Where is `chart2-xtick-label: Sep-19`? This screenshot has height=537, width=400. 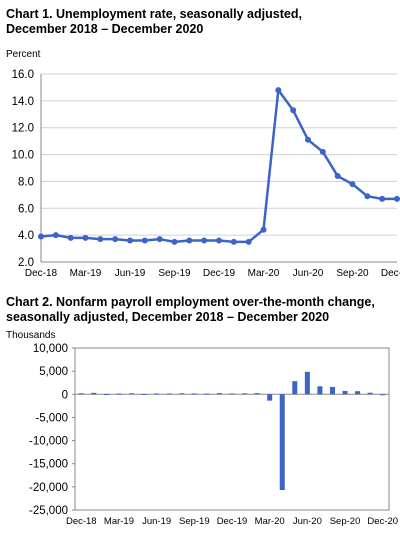 chart2-xtick-label: Sep-19 is located at coordinates (194, 521).